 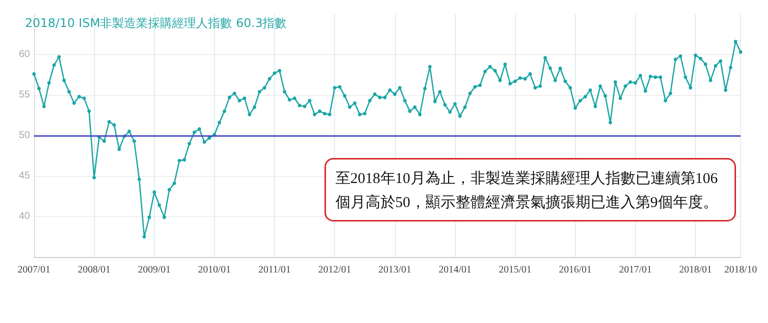 What do you see at coordinates (740, 270) in the screenshot?
I see `x-tick-label: 2018/10` at bounding box center [740, 270].